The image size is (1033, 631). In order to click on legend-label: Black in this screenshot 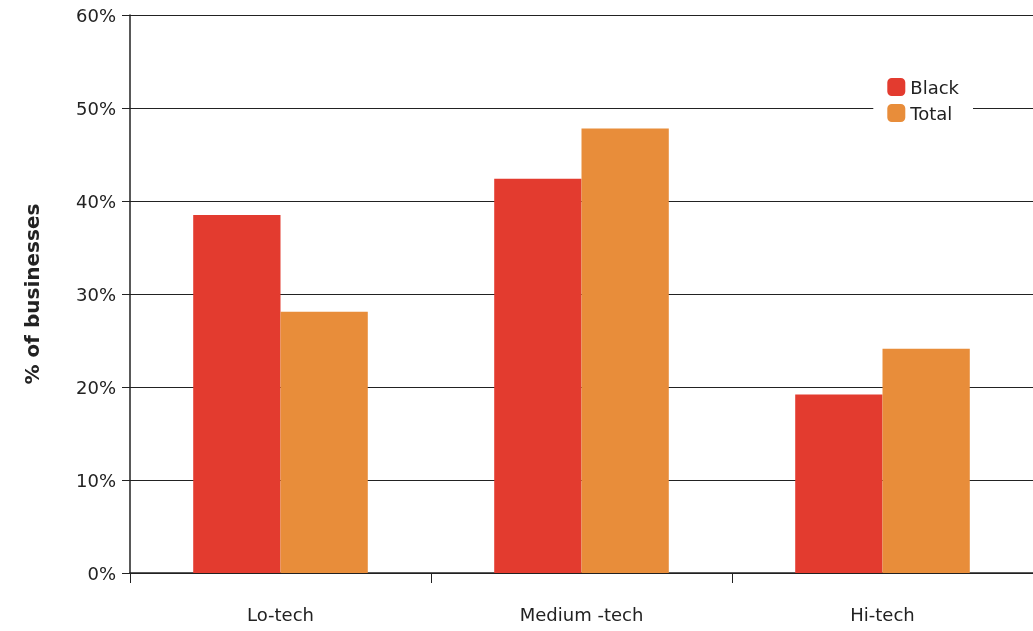, I will do `click(935, 87)`.